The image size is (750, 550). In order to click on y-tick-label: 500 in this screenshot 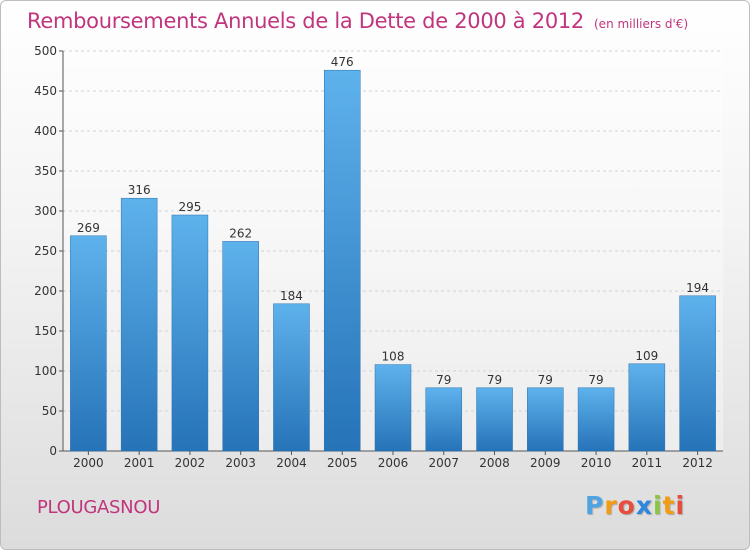, I will do `click(45, 51)`.